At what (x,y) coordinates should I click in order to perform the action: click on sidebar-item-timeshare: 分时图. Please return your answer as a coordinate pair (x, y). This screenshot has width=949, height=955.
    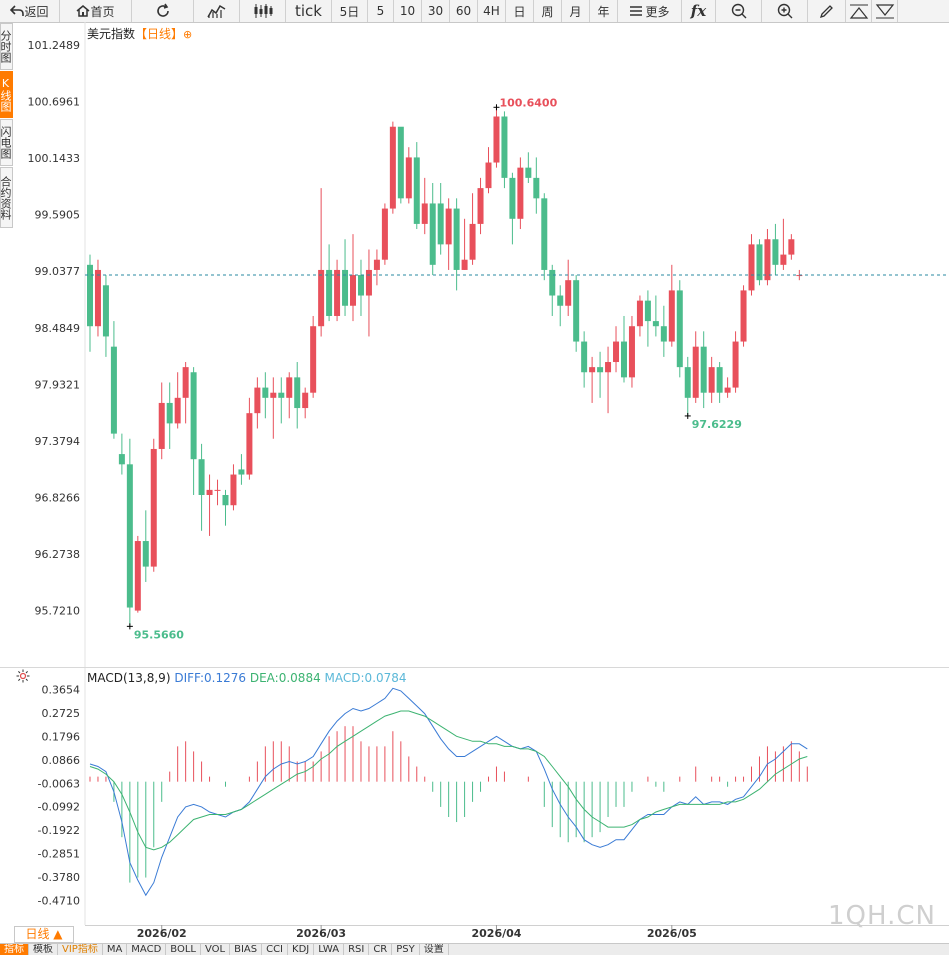
    Looking at the image, I should click on (6, 46).